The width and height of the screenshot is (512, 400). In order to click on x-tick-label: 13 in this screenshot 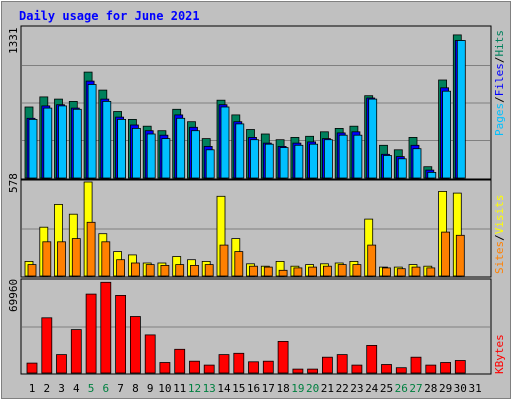, I will do `click(209, 388)`.